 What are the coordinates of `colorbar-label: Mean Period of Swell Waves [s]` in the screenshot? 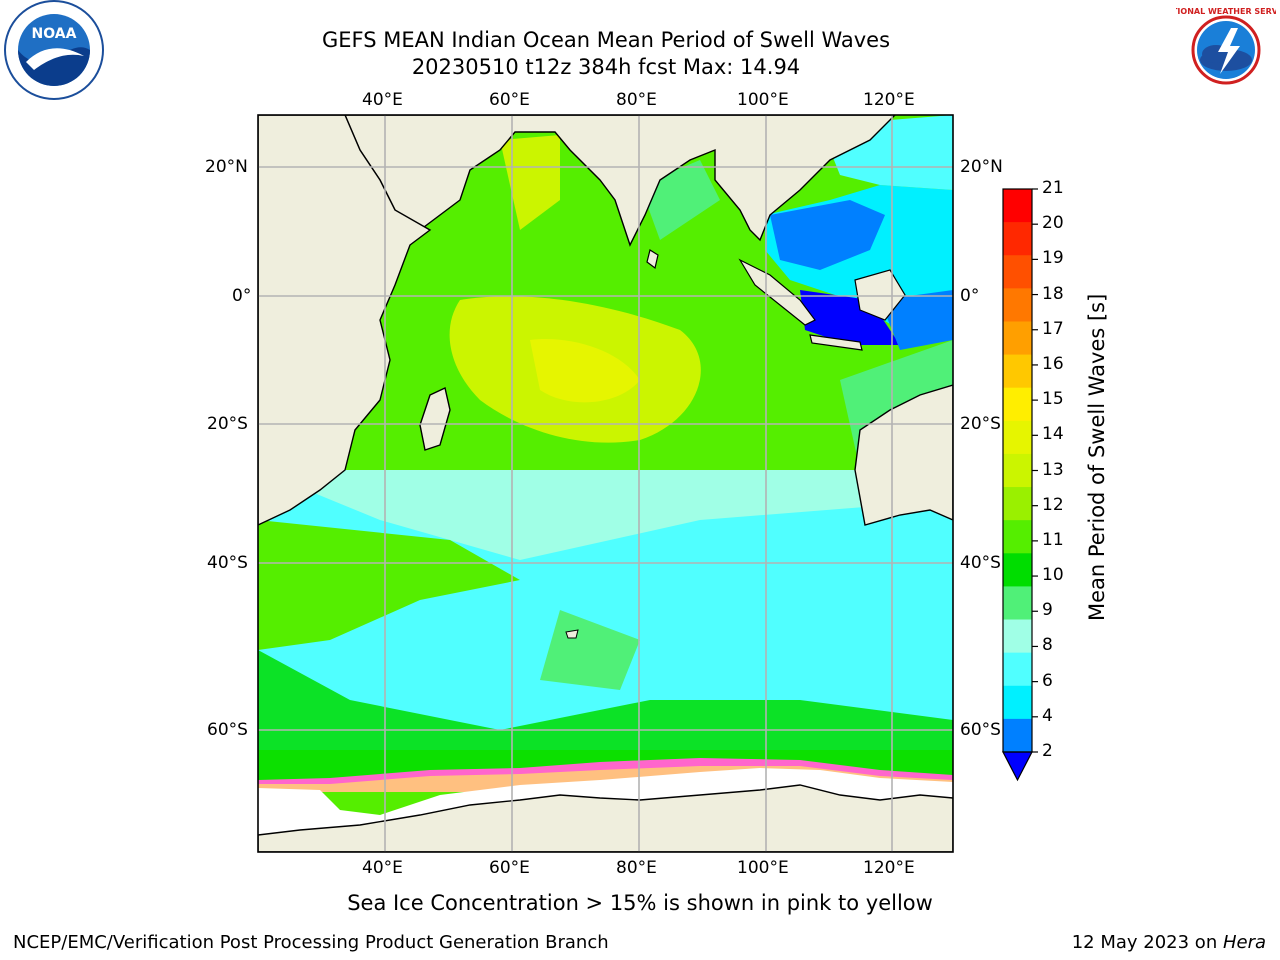 It's located at (1097, 457).